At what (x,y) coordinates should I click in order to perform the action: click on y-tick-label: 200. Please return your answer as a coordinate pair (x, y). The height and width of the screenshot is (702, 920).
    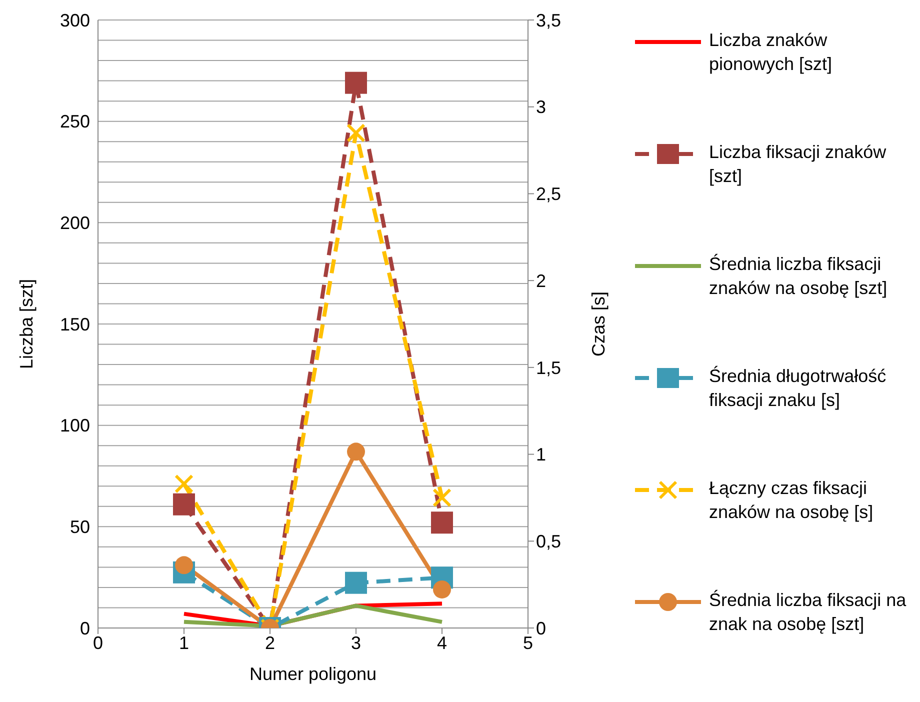
    Looking at the image, I should click on (75, 223).